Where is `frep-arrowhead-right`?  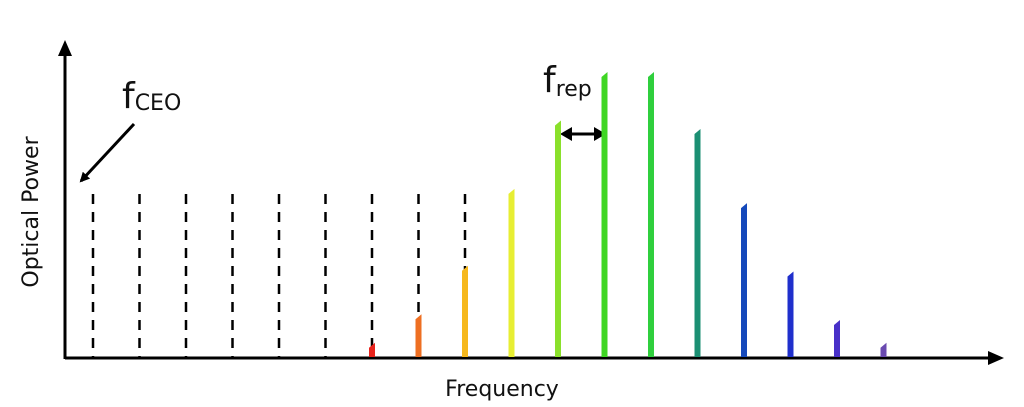 frep-arrowhead-right is located at coordinates (600, 134).